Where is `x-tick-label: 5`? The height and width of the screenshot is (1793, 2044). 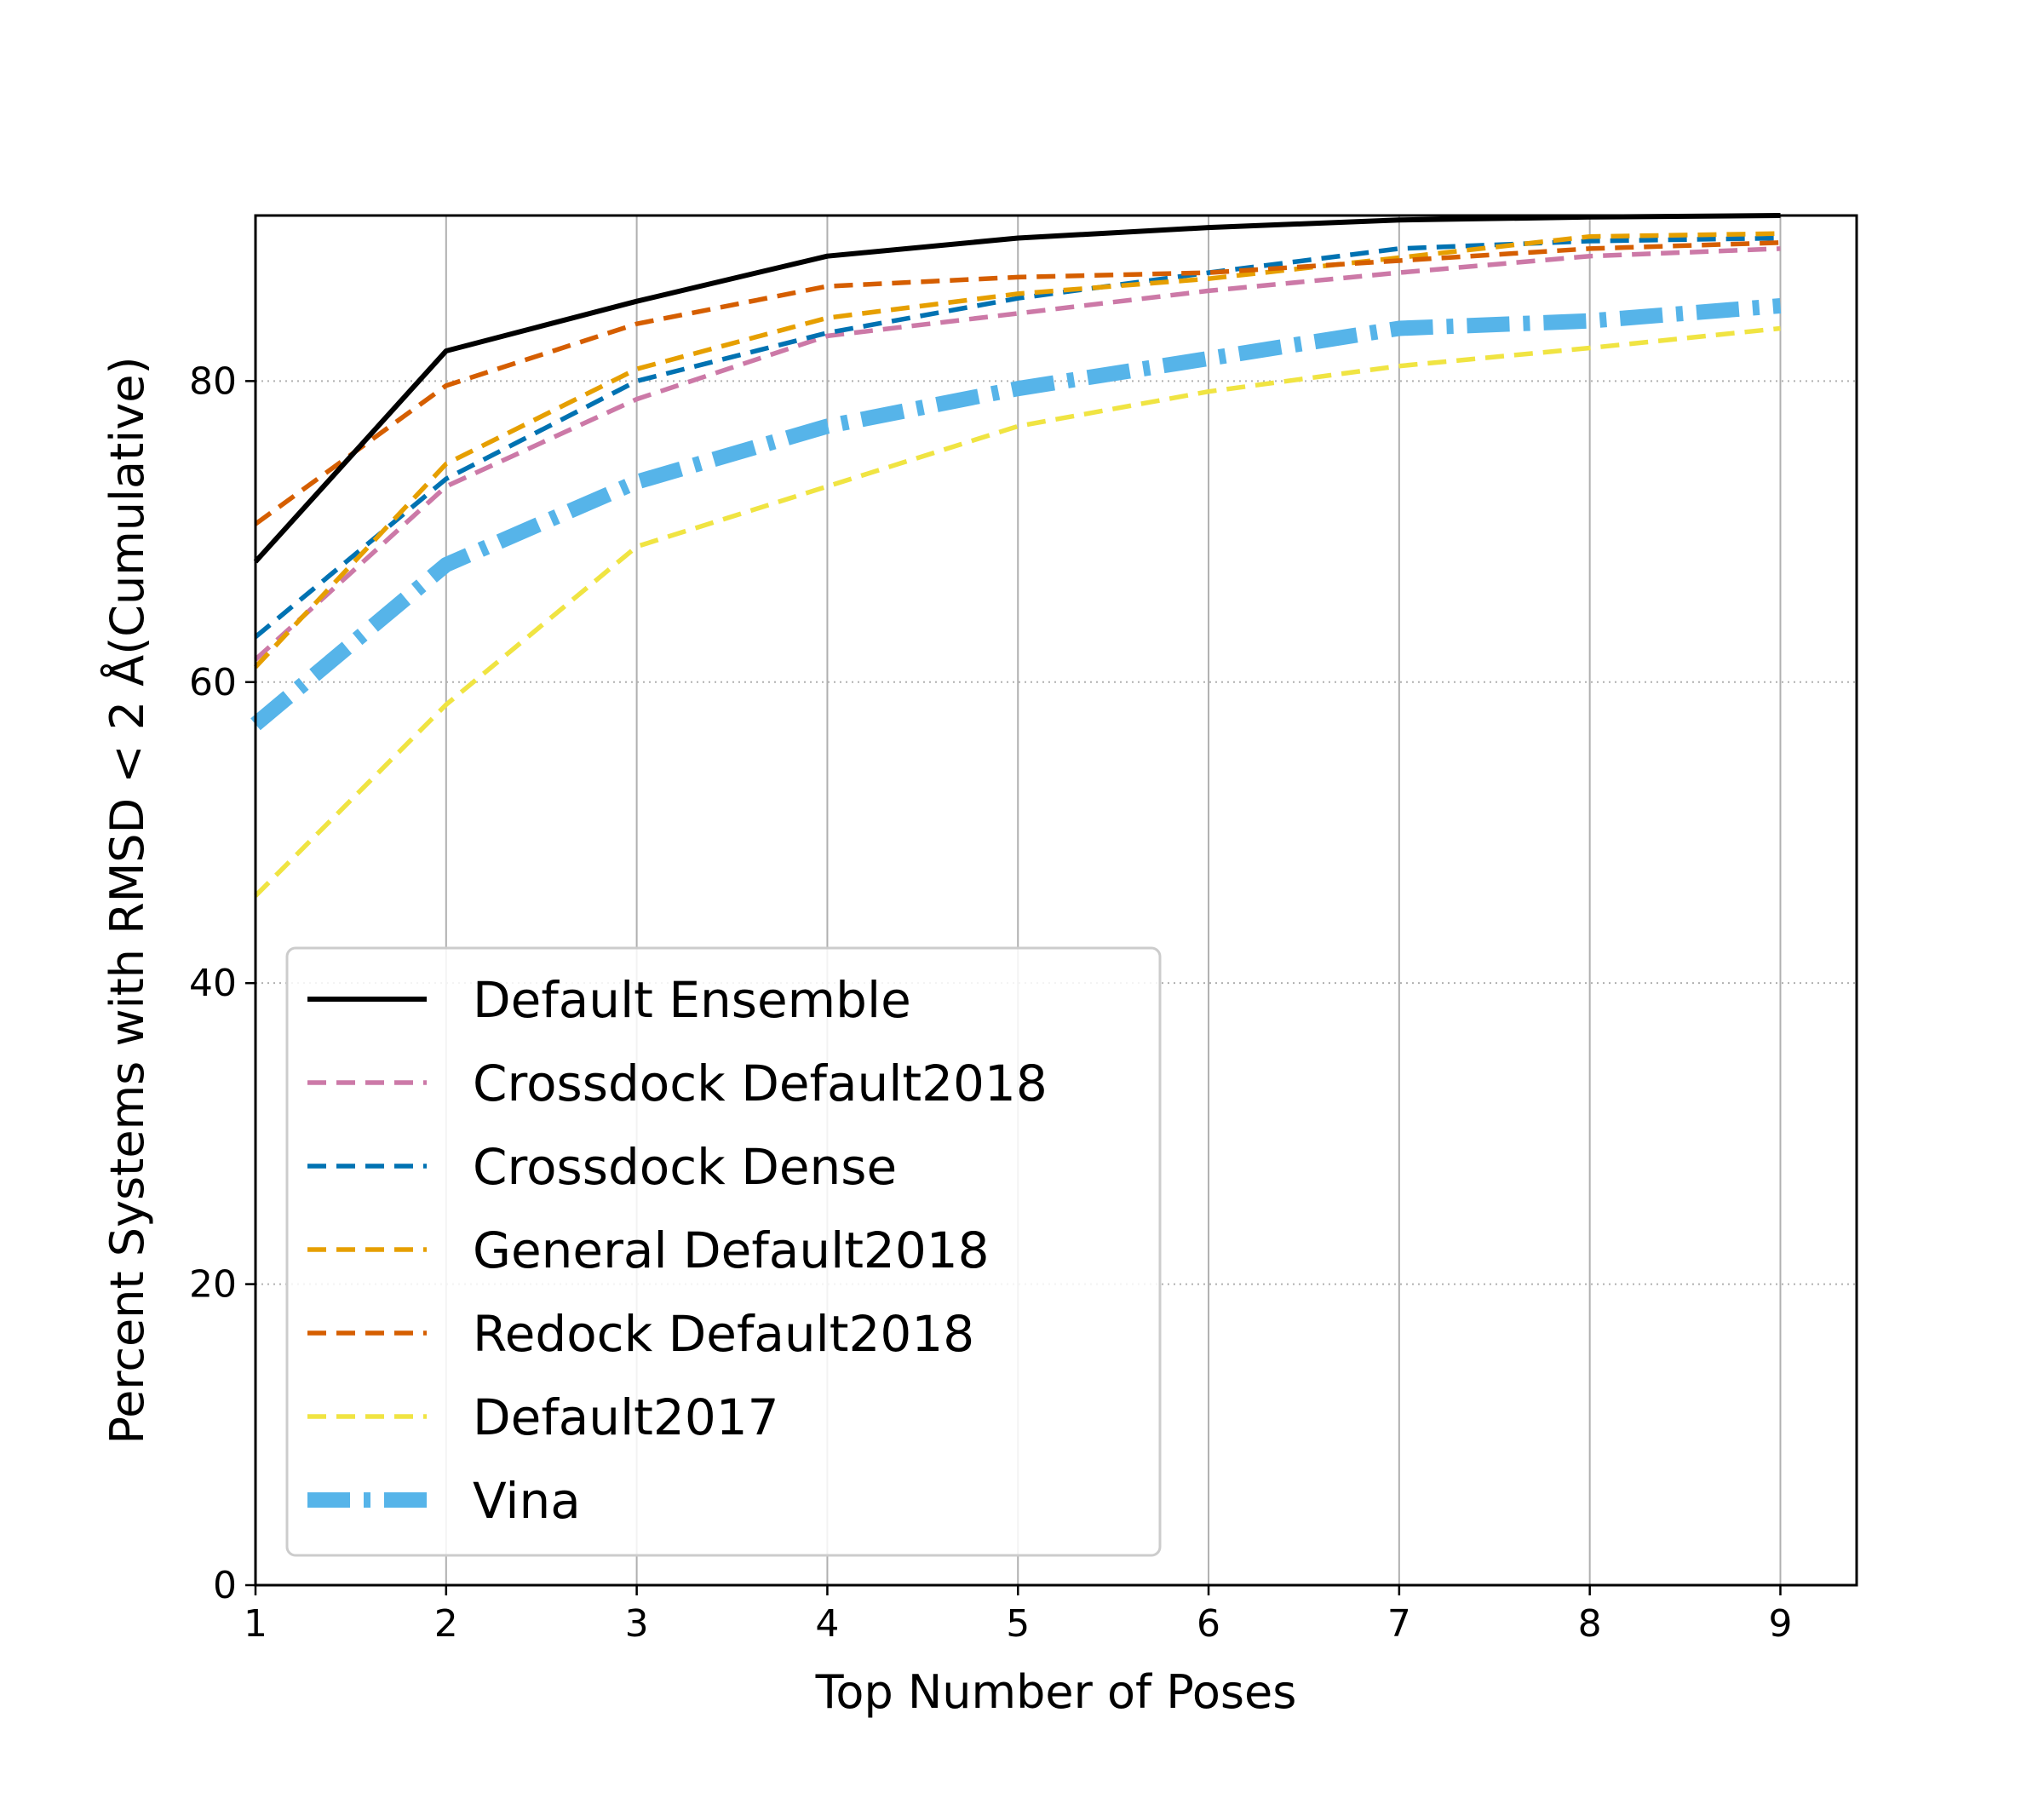 x-tick-label: 5 is located at coordinates (1018, 1624).